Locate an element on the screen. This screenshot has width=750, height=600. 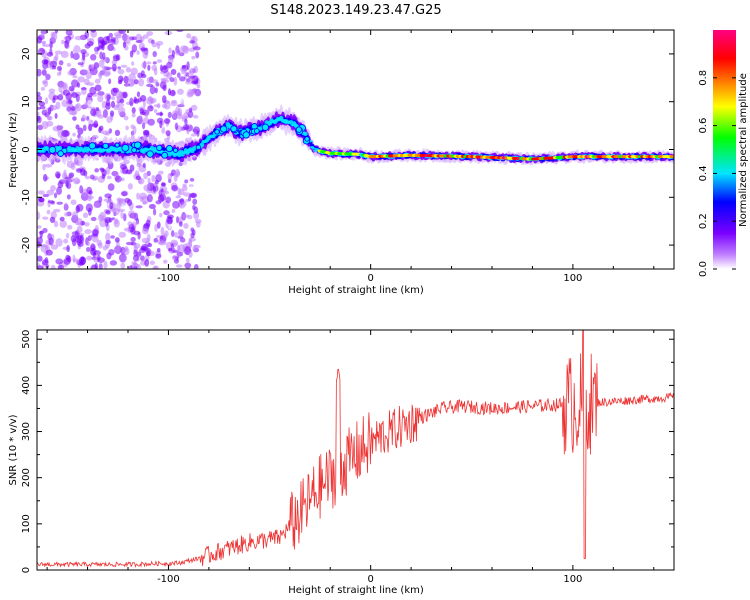
colorbar-tick-label: 0.0 is located at coordinates (703, 269).